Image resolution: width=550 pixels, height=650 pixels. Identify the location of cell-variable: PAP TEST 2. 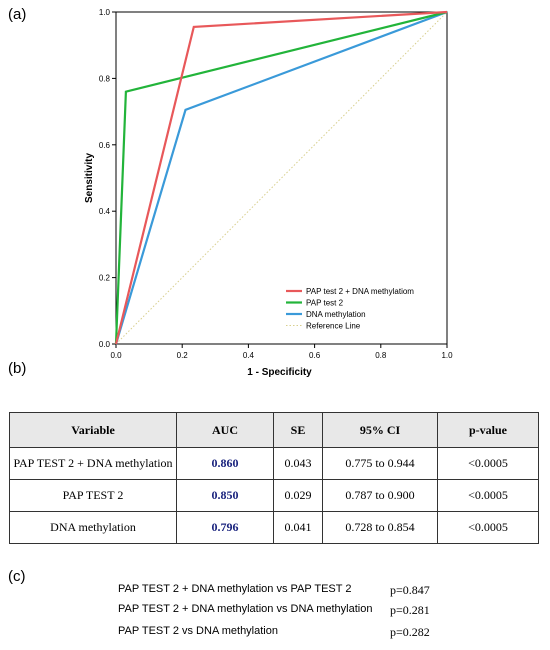
(93, 495).